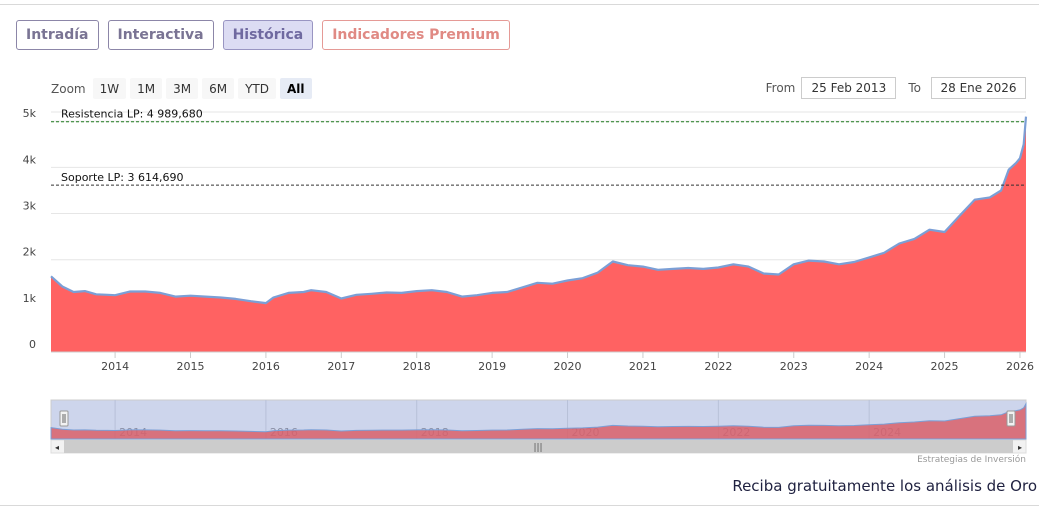 Image resolution: width=1039 pixels, height=511 pixels. What do you see at coordinates (519, 505) in the screenshot?
I see `bottom-divider` at bounding box center [519, 505].